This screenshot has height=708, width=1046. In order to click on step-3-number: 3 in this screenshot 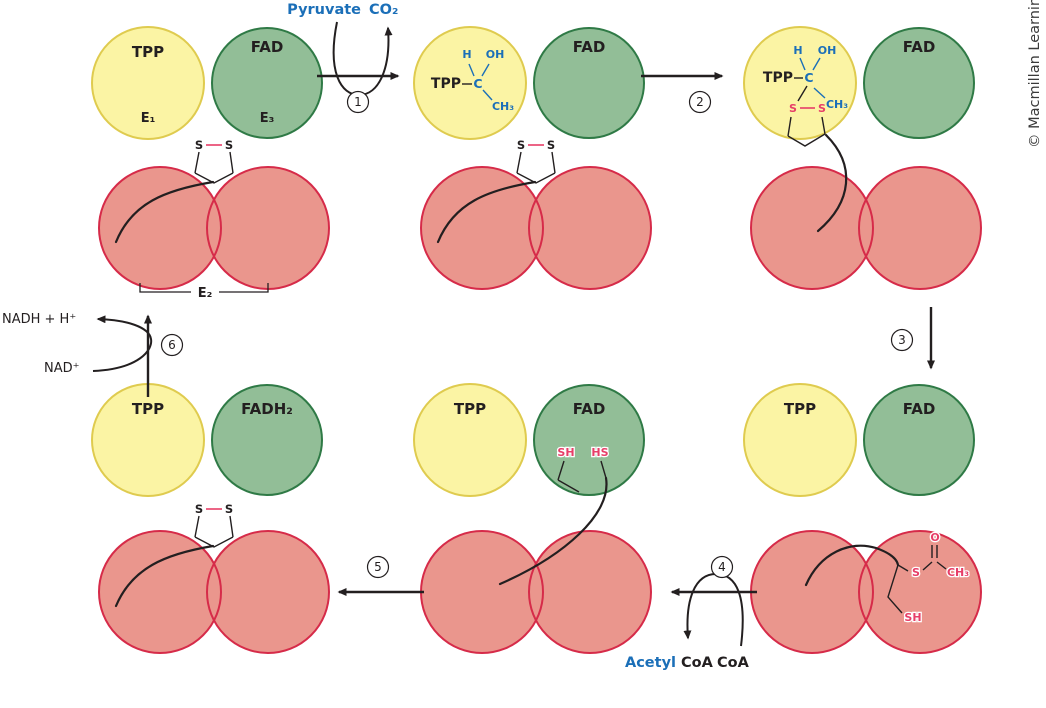, I will do `click(902, 340)`.